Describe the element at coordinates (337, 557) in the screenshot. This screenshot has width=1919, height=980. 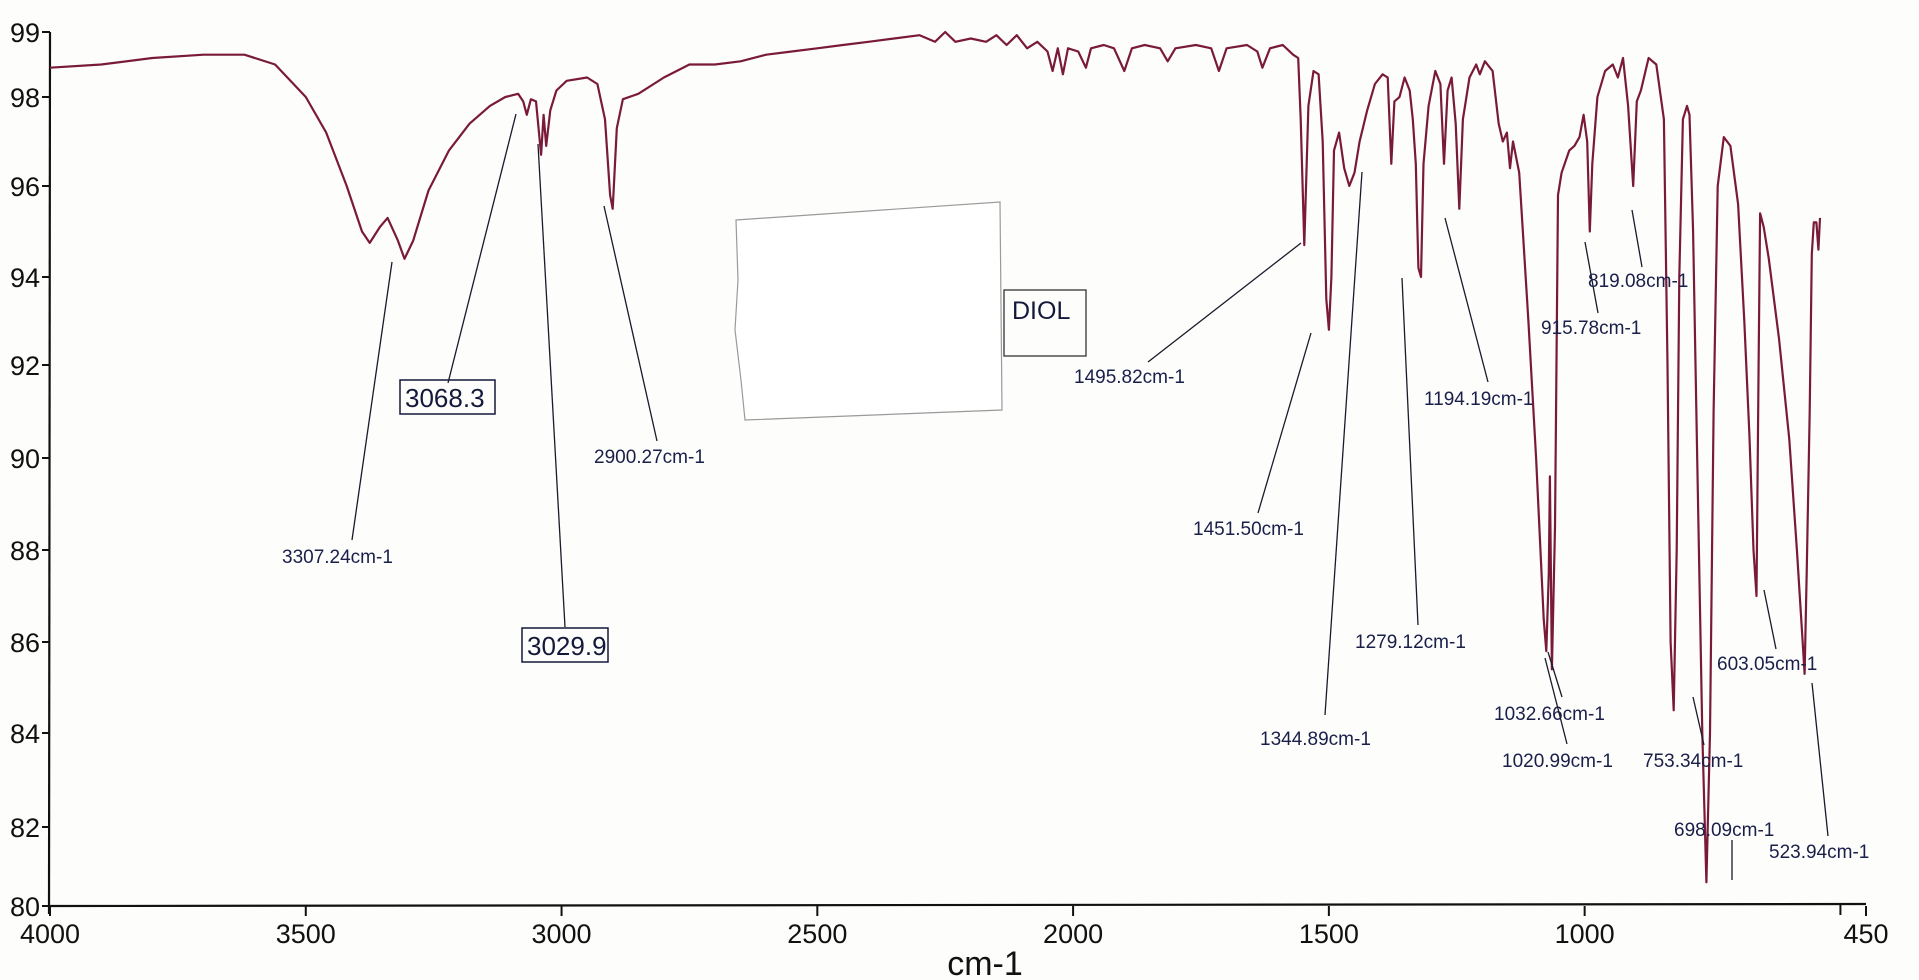
I see `peak-label: 3307.24cm-1` at that location.